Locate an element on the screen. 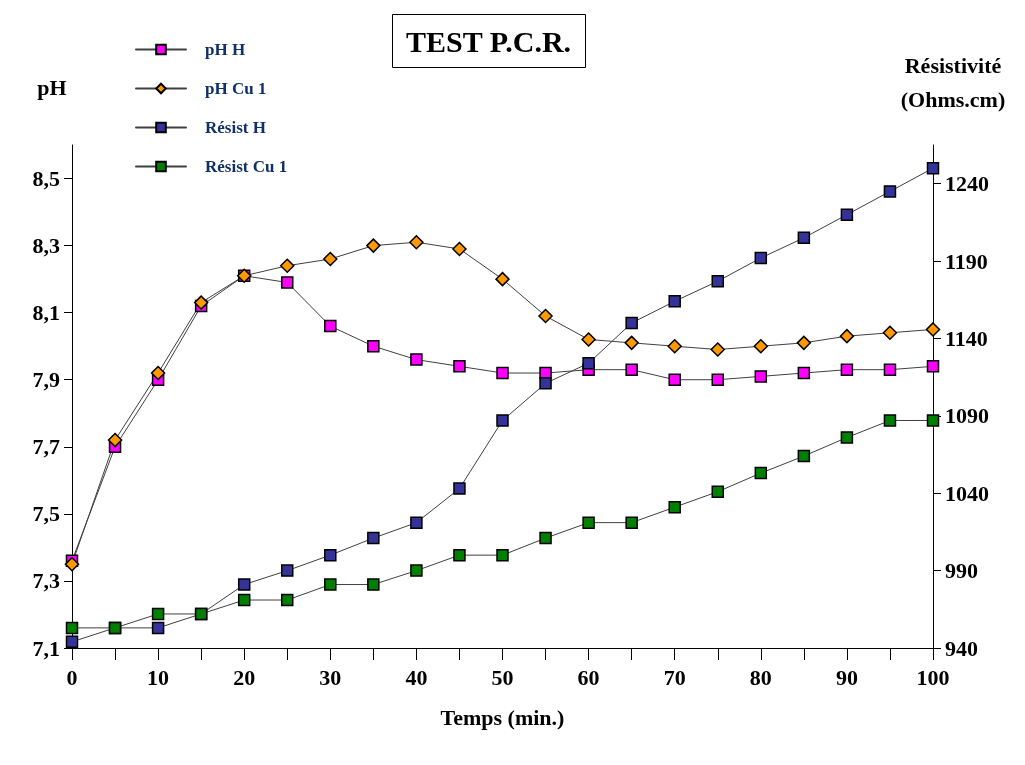  y-tick-label: 7,7 is located at coordinates (46, 447).